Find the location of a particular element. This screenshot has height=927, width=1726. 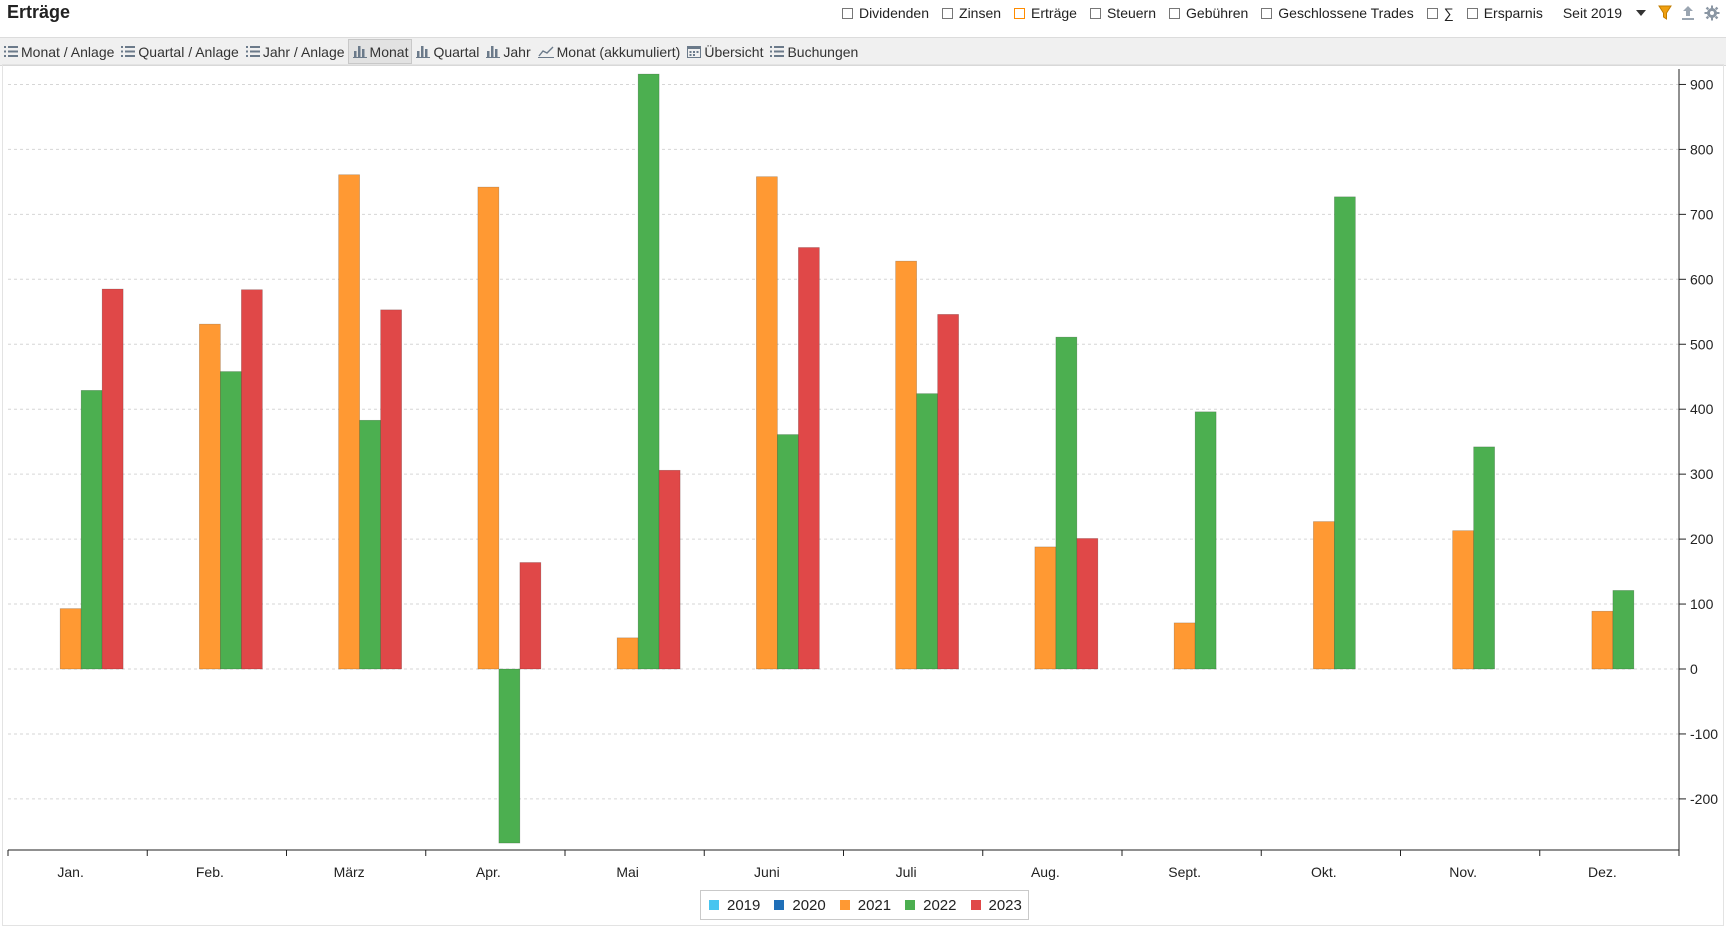

tab-quartal: Quartal is located at coordinates (447, 51).